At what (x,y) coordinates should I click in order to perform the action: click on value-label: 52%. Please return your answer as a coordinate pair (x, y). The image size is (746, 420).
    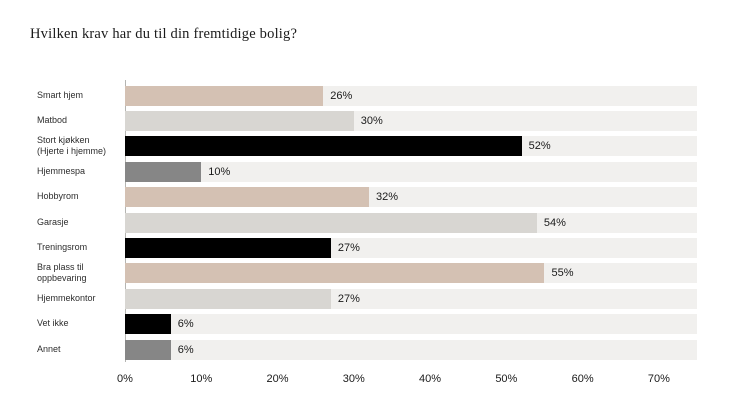
    Looking at the image, I should click on (539, 146).